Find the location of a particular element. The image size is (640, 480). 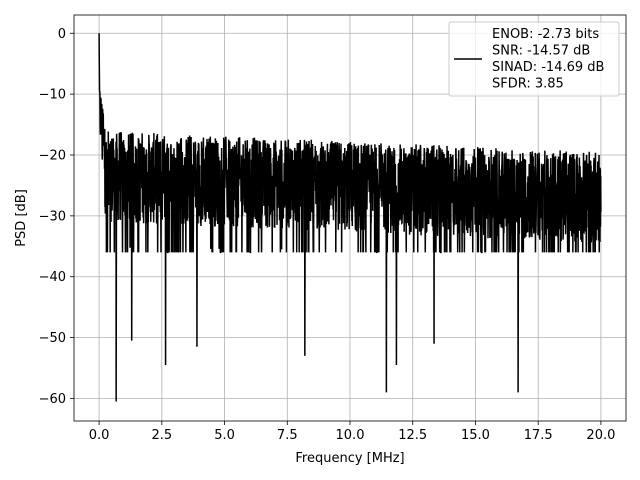

x-tick-label: 2.5 is located at coordinates (161, 435).